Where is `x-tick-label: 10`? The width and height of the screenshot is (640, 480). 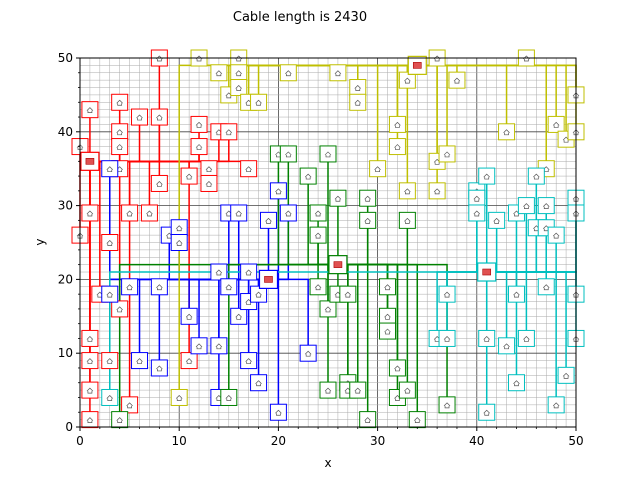
x-tick-label: 10 is located at coordinates (179, 441).